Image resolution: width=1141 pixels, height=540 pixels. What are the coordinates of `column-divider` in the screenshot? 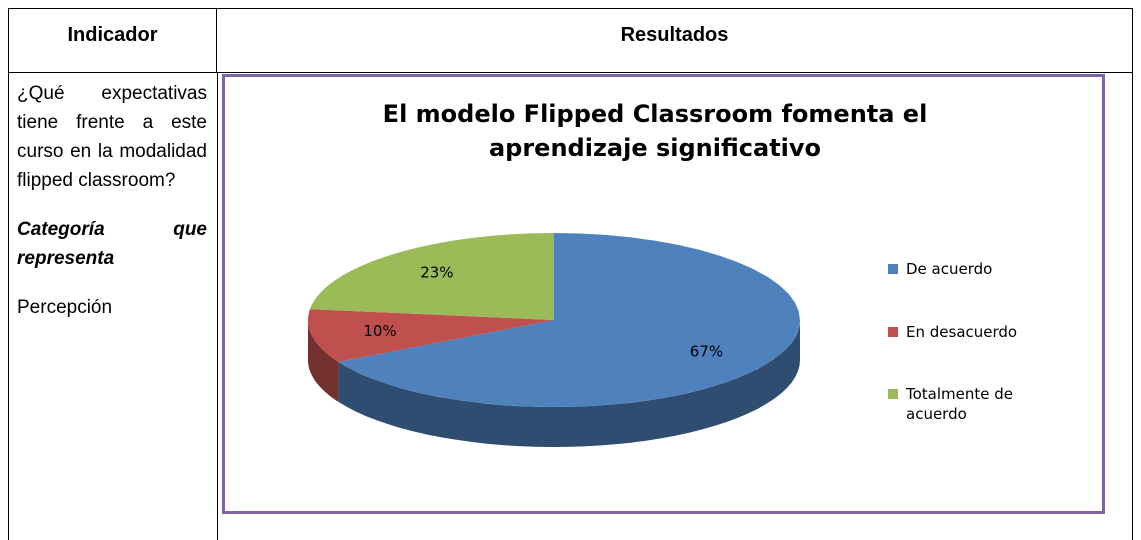 It's located at (217, 306).